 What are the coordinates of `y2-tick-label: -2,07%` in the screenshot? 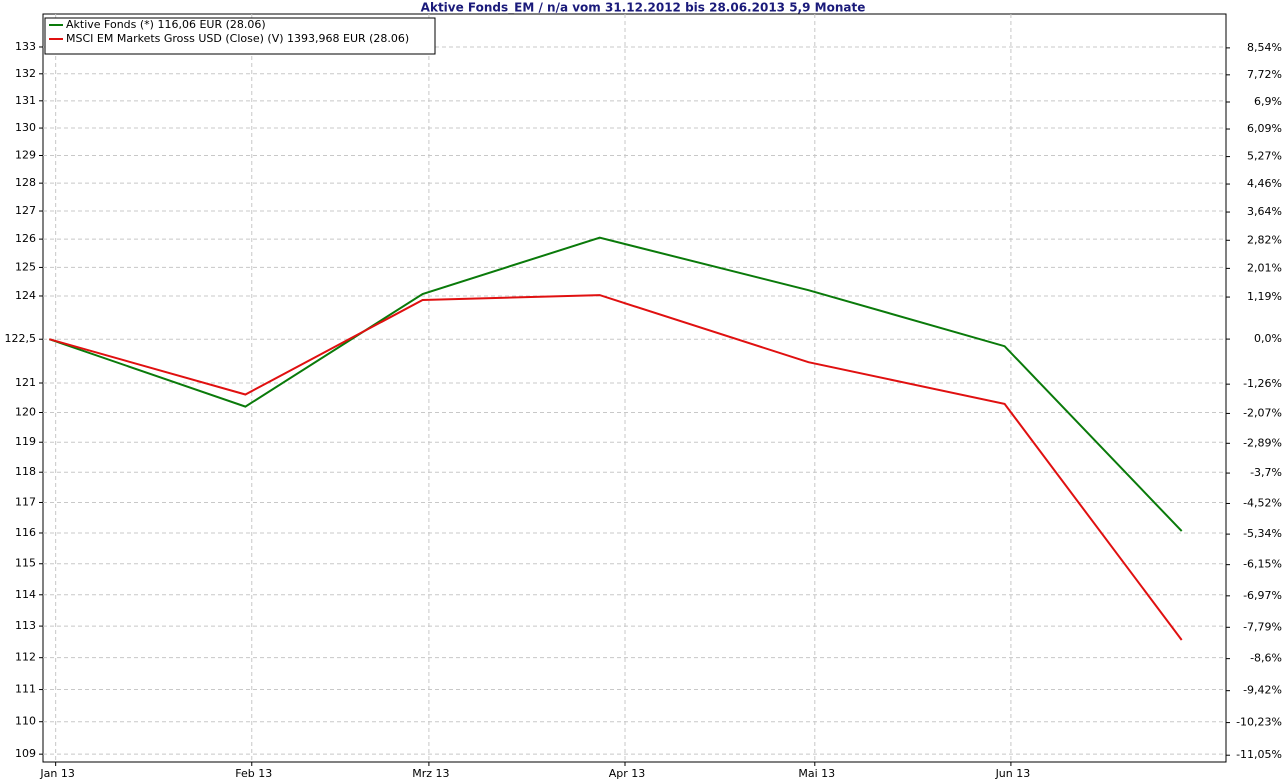 It's located at (1262, 412).